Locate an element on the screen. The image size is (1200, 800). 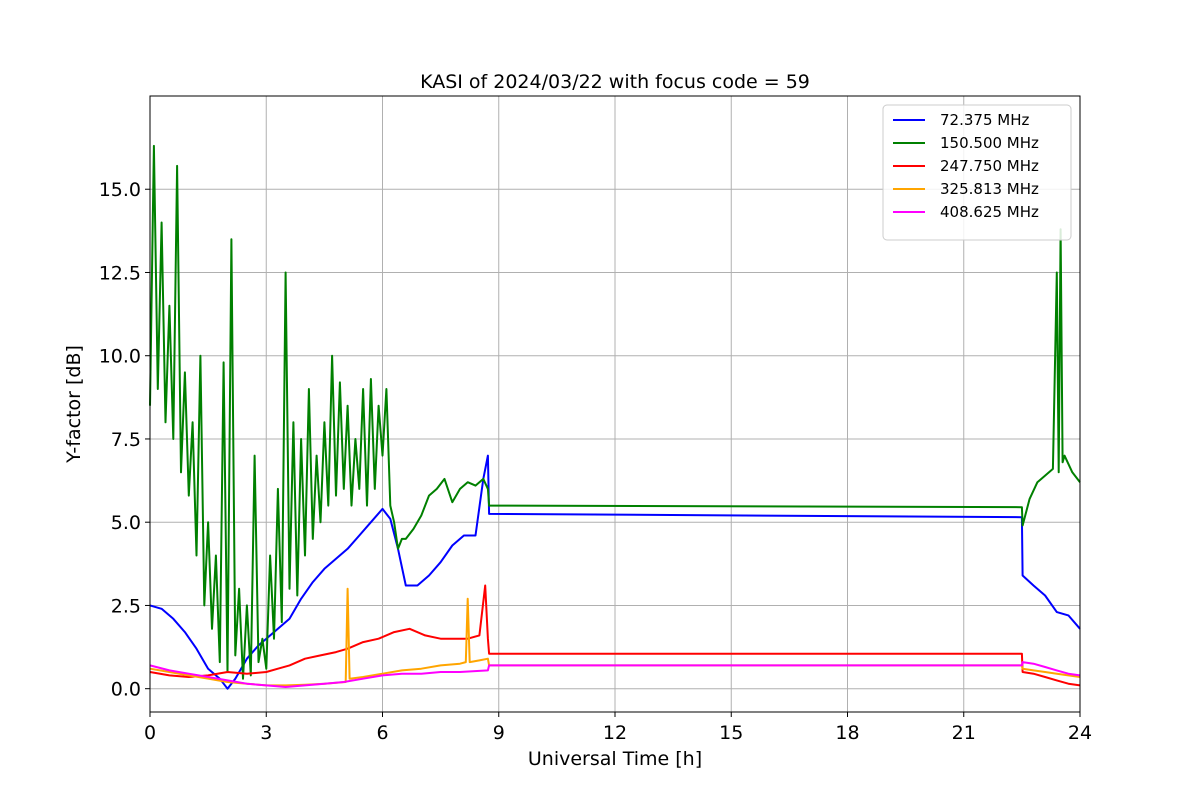
legend-entry: 408.625 MHz is located at coordinates (989, 212).